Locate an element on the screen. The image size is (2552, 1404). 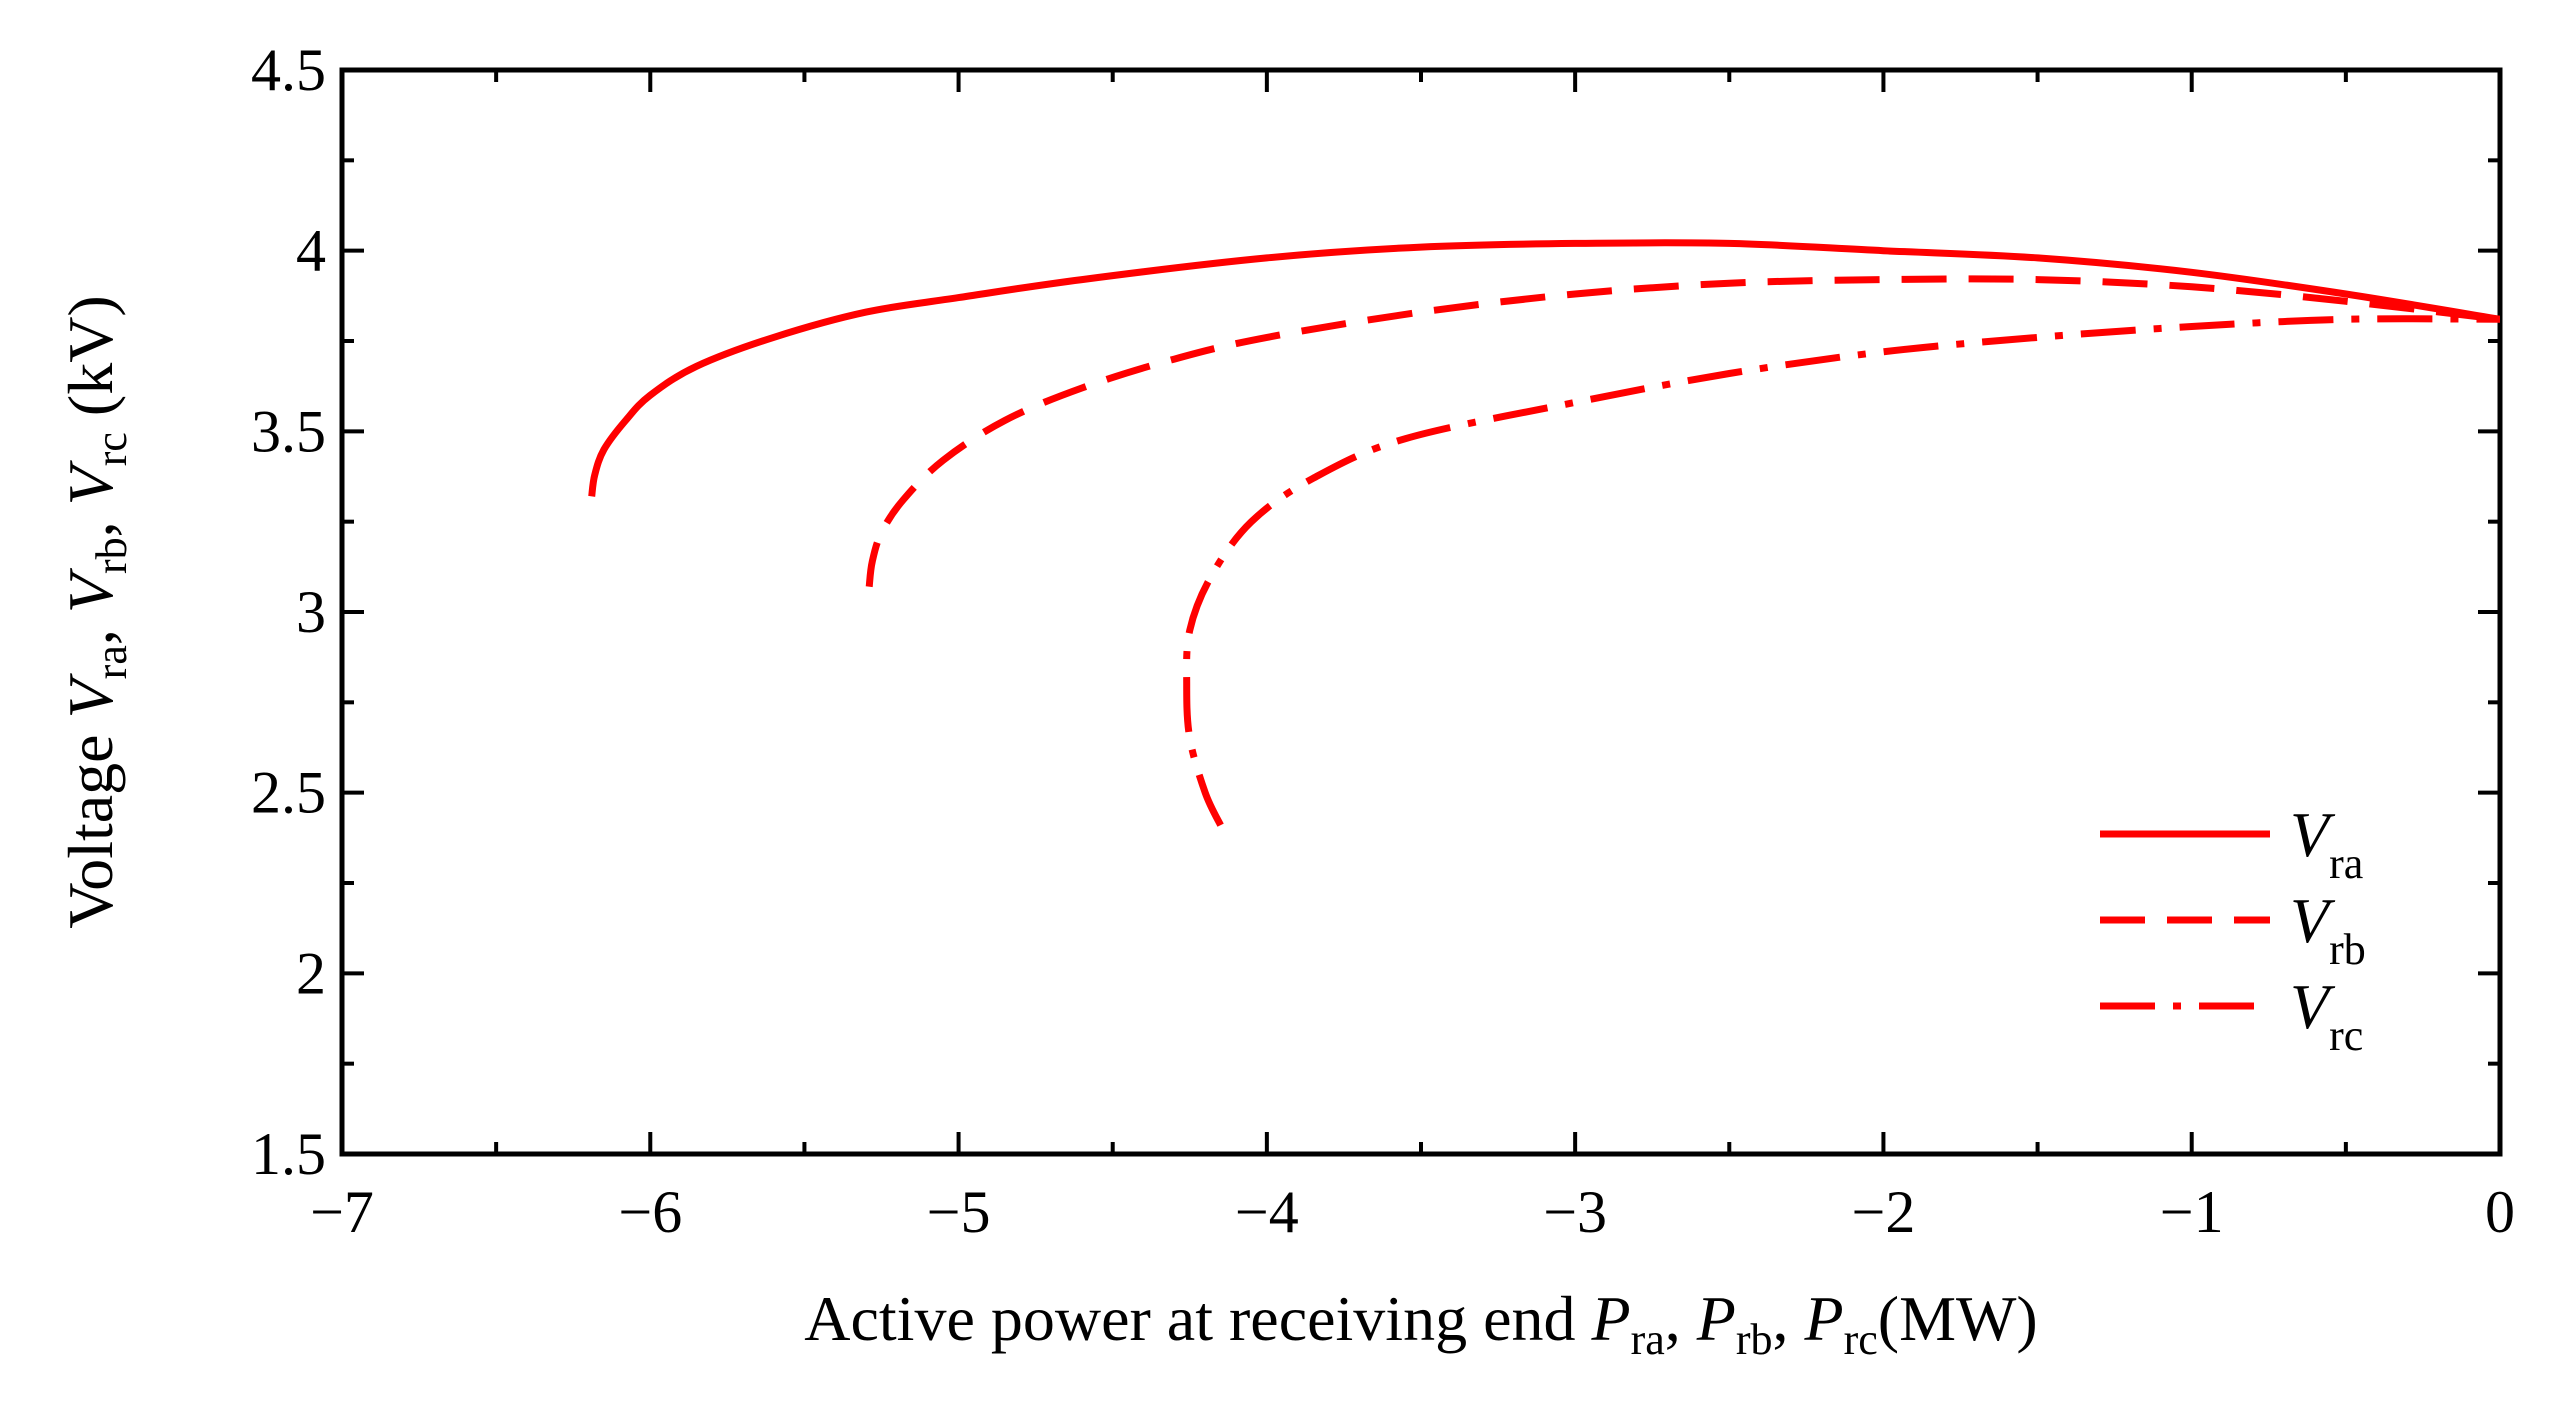
y-tick-label: 4 is located at coordinates (311, 251).